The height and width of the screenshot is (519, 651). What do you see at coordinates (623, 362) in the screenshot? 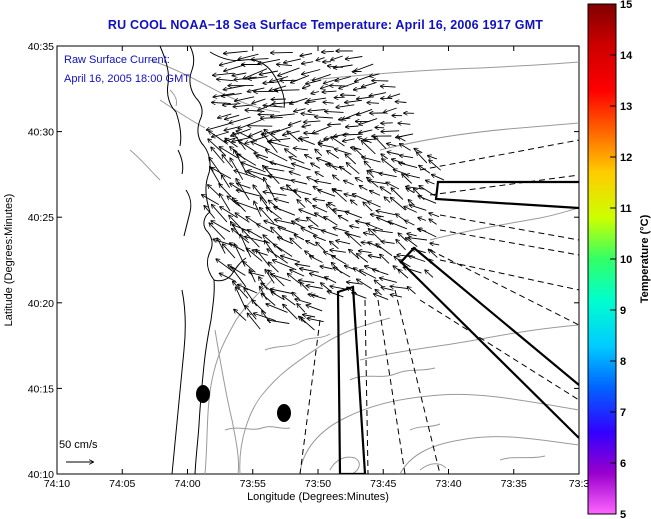
I see `colorbar-tick-label: 8` at bounding box center [623, 362].